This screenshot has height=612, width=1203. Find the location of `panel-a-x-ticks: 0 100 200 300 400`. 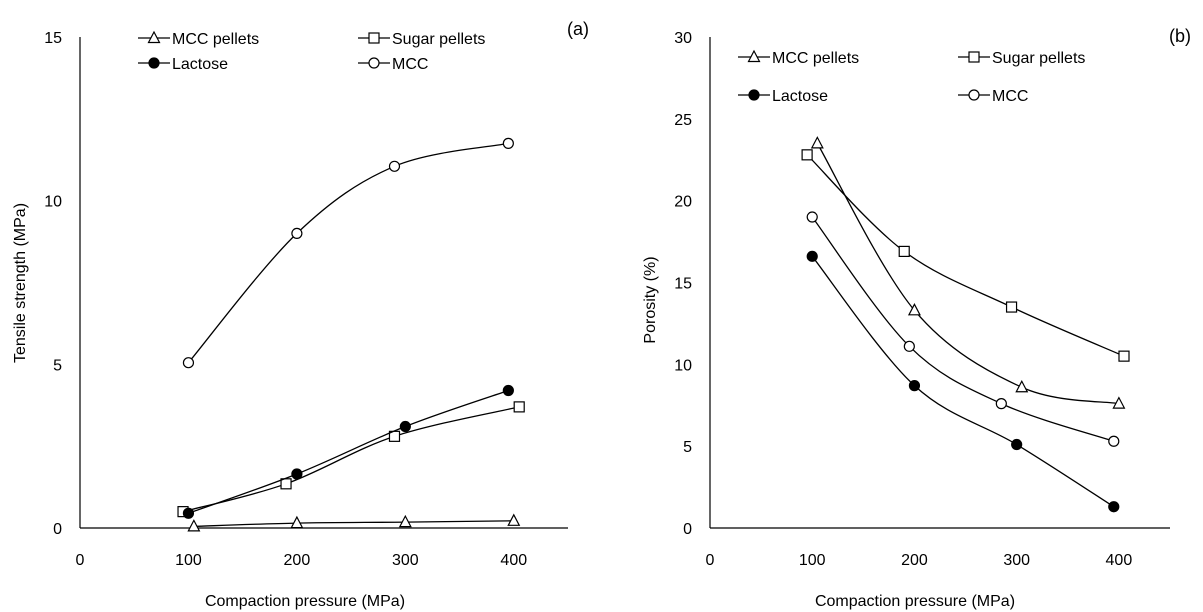

panel-a-x-ticks: 0 100 200 300 400 is located at coordinates (302, 560).